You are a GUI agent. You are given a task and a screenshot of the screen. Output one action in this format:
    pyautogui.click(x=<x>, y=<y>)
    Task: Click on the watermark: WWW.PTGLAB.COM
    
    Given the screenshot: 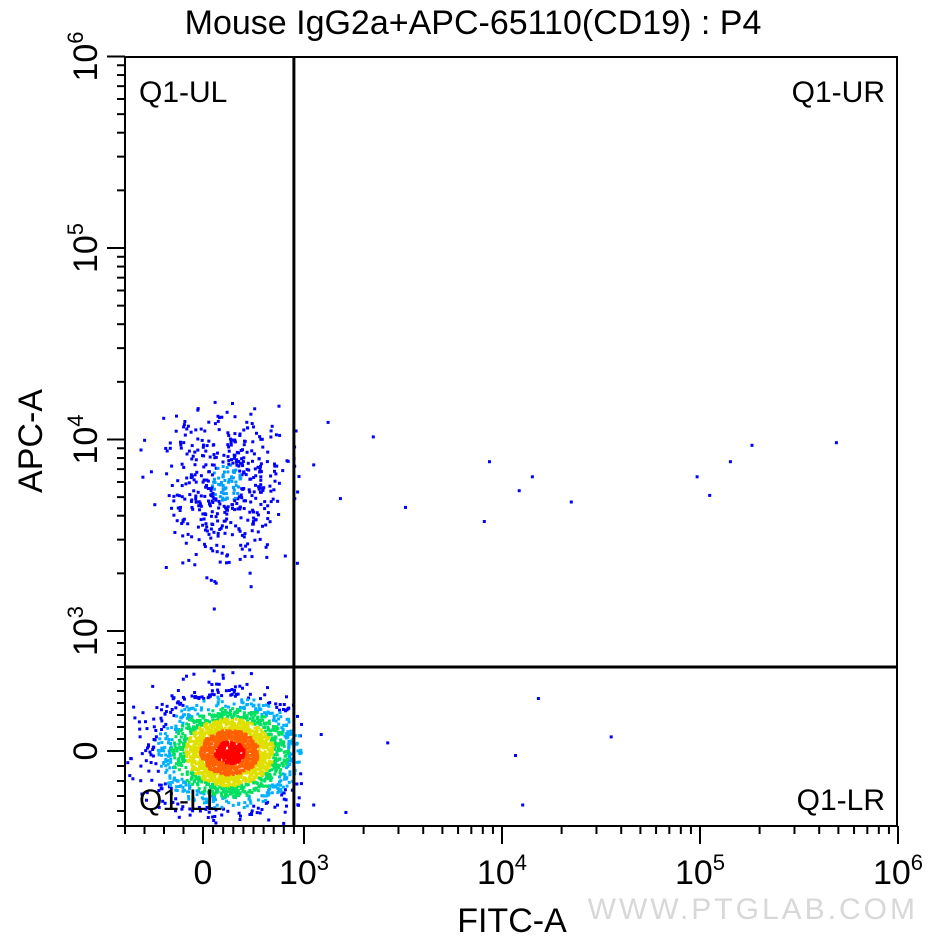 What is the action you would take?
    pyautogui.click(x=752, y=909)
    